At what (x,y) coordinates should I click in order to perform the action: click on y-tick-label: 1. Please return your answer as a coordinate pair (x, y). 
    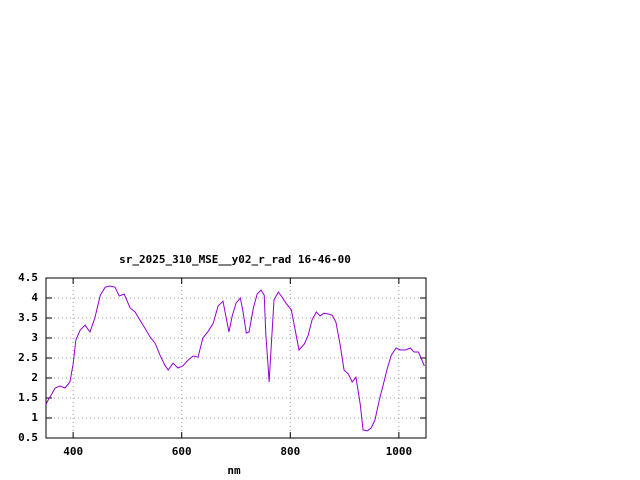
    Looking at the image, I should click on (34, 417).